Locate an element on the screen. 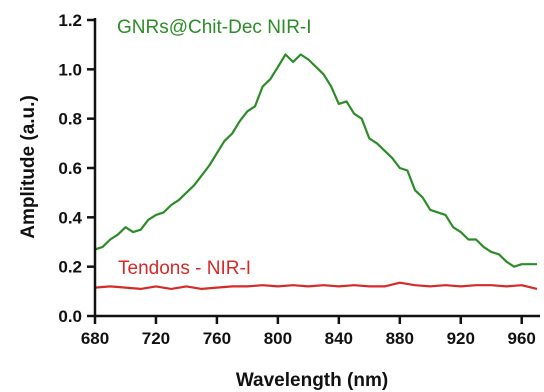 The width and height of the screenshot is (544, 392). x-tick-label: 960 is located at coordinates (522, 338).